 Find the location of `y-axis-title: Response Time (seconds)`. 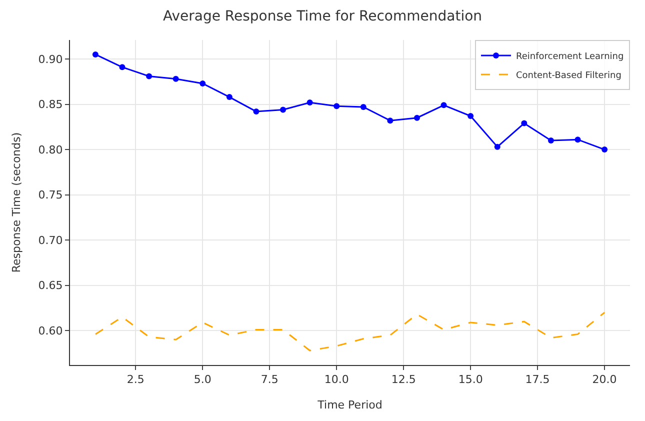

y-axis-title: Response Time (seconds) is located at coordinates (16, 202).